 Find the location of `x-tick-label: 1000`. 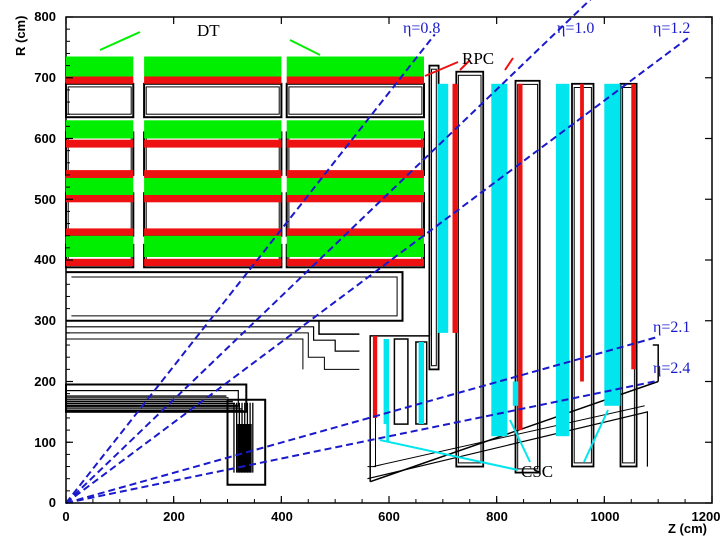

x-tick-label: 1000 is located at coordinates (605, 516).